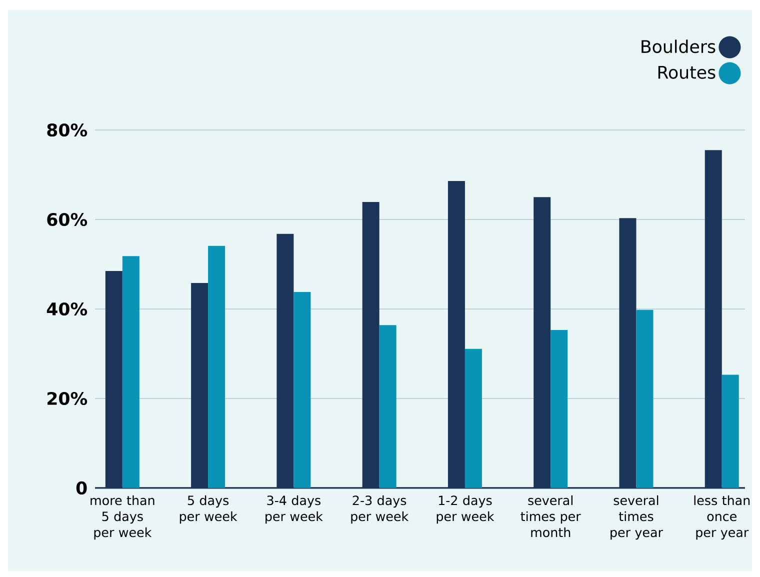 The width and height of the screenshot is (760, 577). What do you see at coordinates (294, 509) in the screenshot?
I see `x-tick-label: 3-4 days per week` at bounding box center [294, 509].